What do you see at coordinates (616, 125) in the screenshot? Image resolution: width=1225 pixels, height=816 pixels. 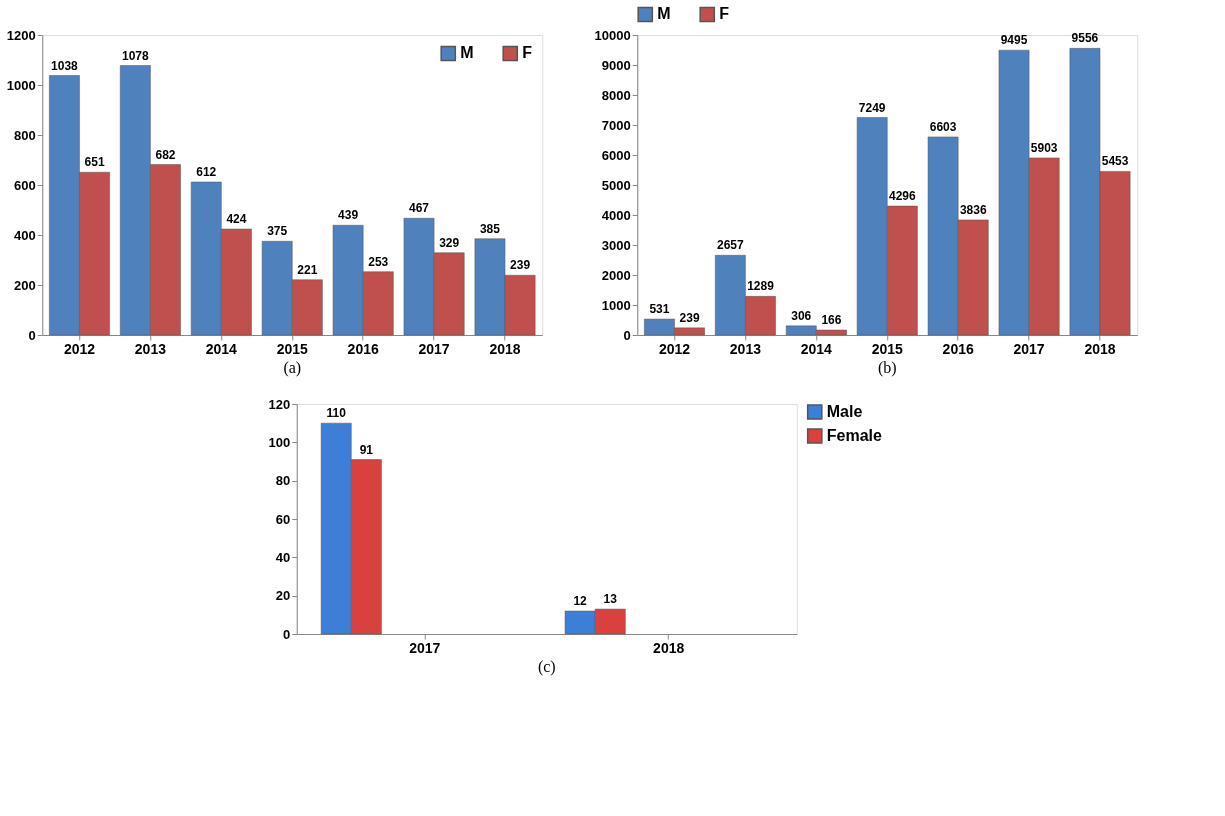 I see `y-tick-label: 7000` at bounding box center [616, 125].